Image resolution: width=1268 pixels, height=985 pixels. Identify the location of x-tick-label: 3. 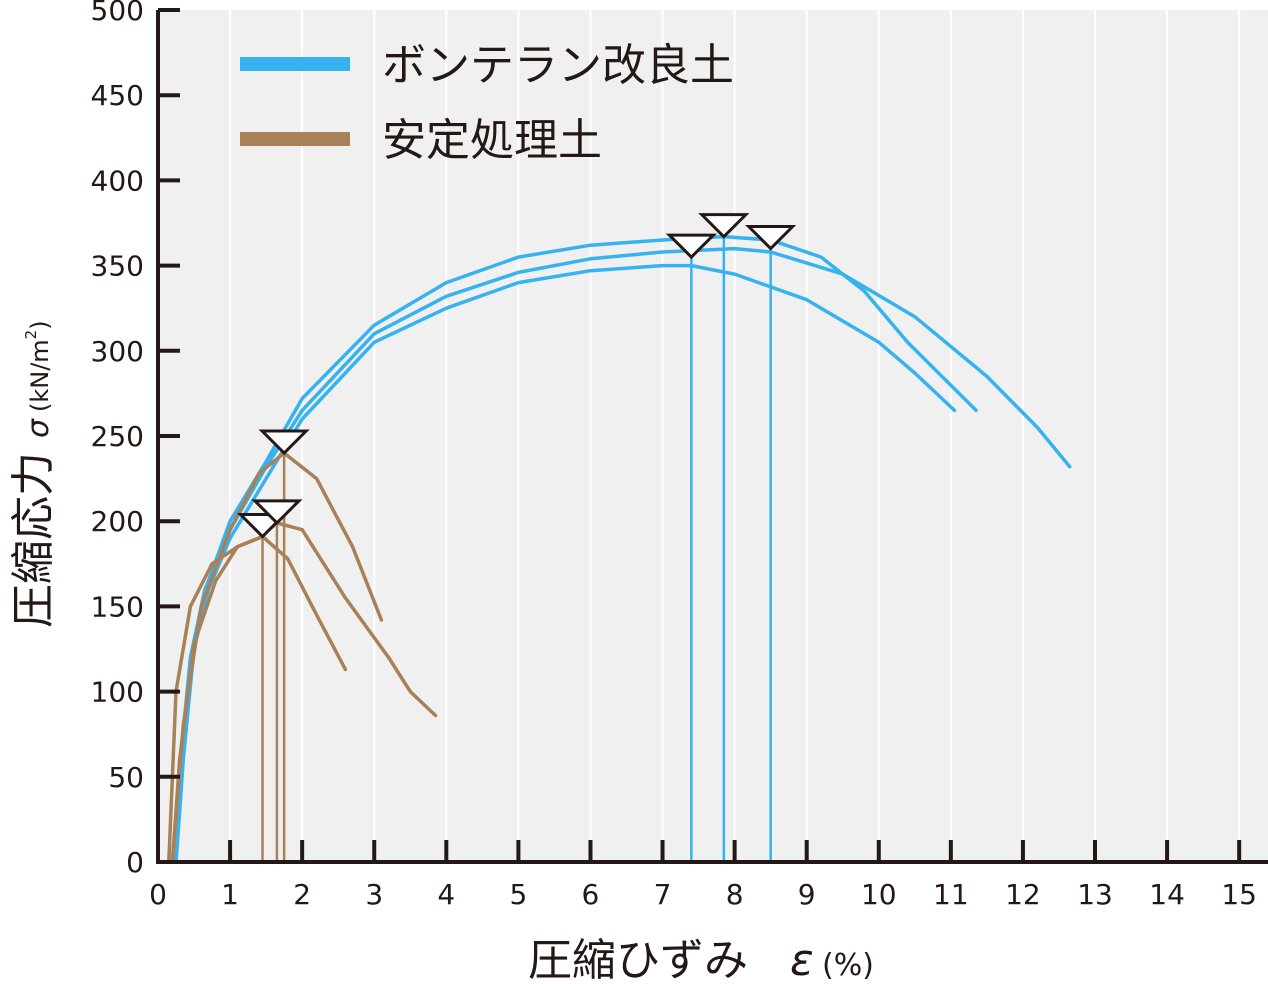
(374, 894).